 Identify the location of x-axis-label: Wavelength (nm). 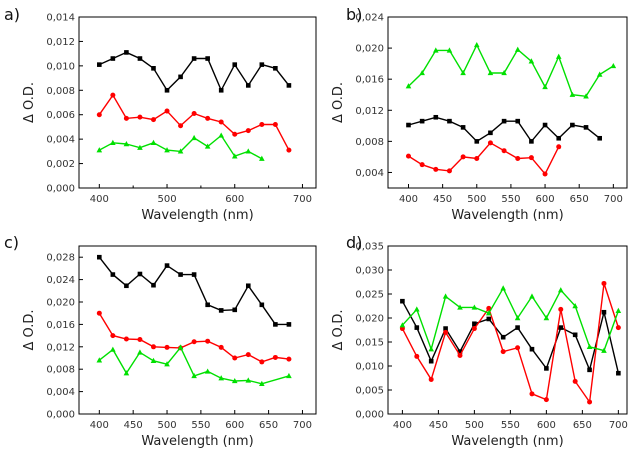
(197, 215).